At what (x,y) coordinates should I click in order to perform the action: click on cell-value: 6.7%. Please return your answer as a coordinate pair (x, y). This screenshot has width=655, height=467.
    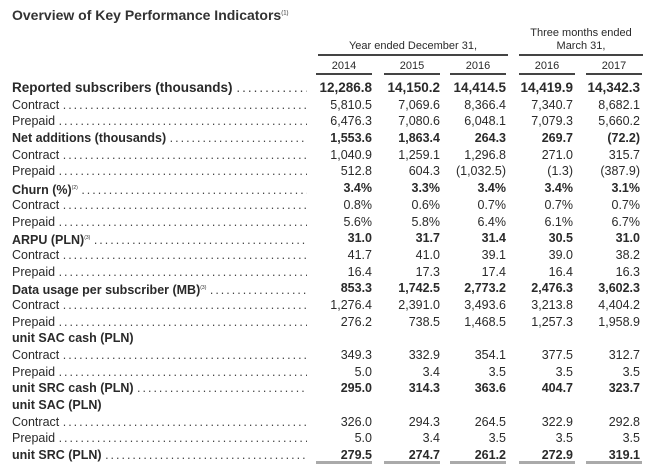
    Looking at the image, I should click on (626, 221).